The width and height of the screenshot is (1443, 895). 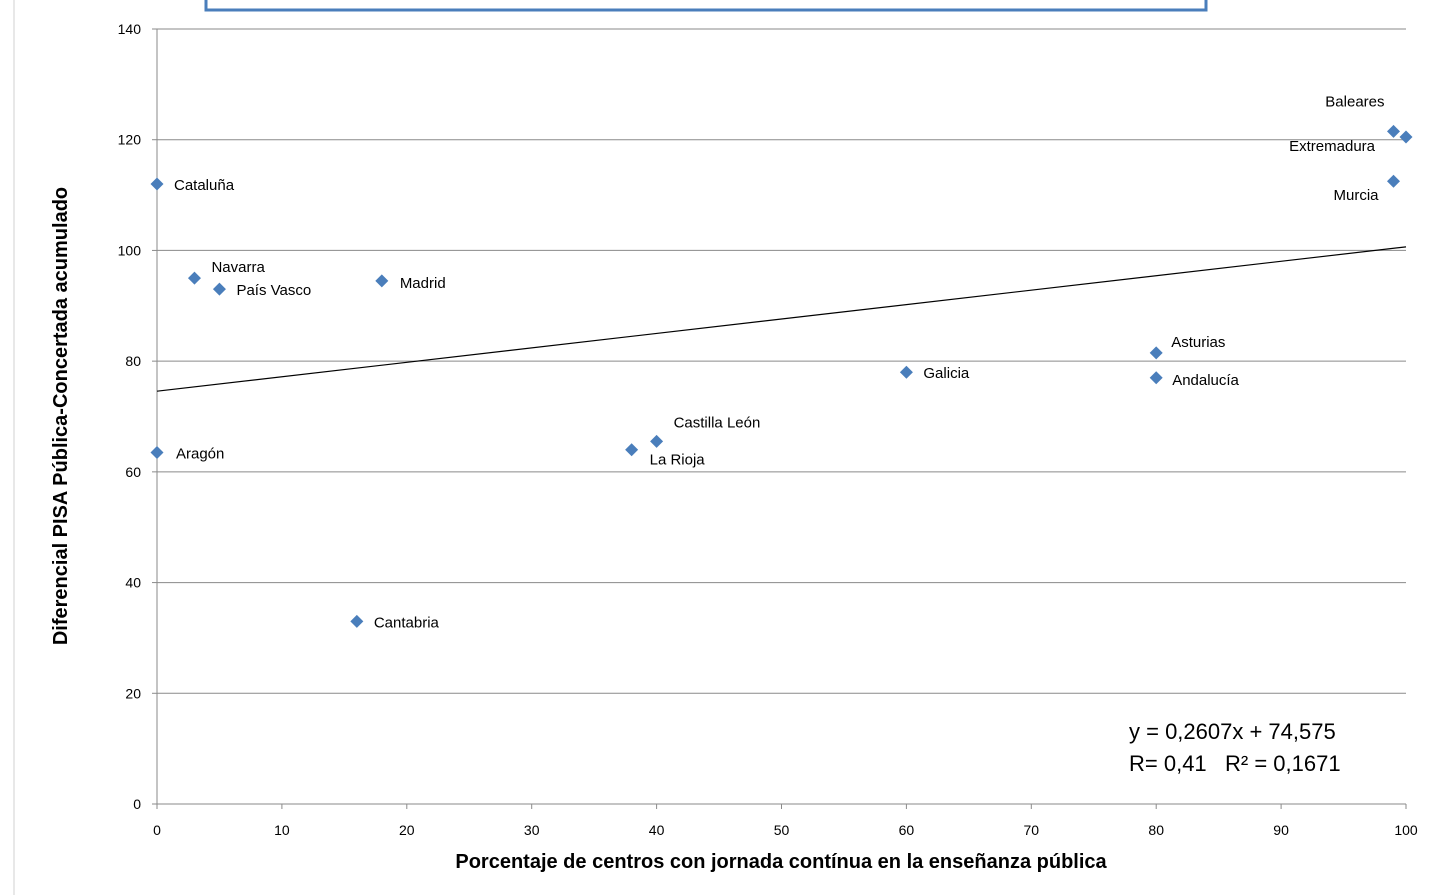 What do you see at coordinates (157, 830) in the screenshot?
I see `x-tick-label: 0` at bounding box center [157, 830].